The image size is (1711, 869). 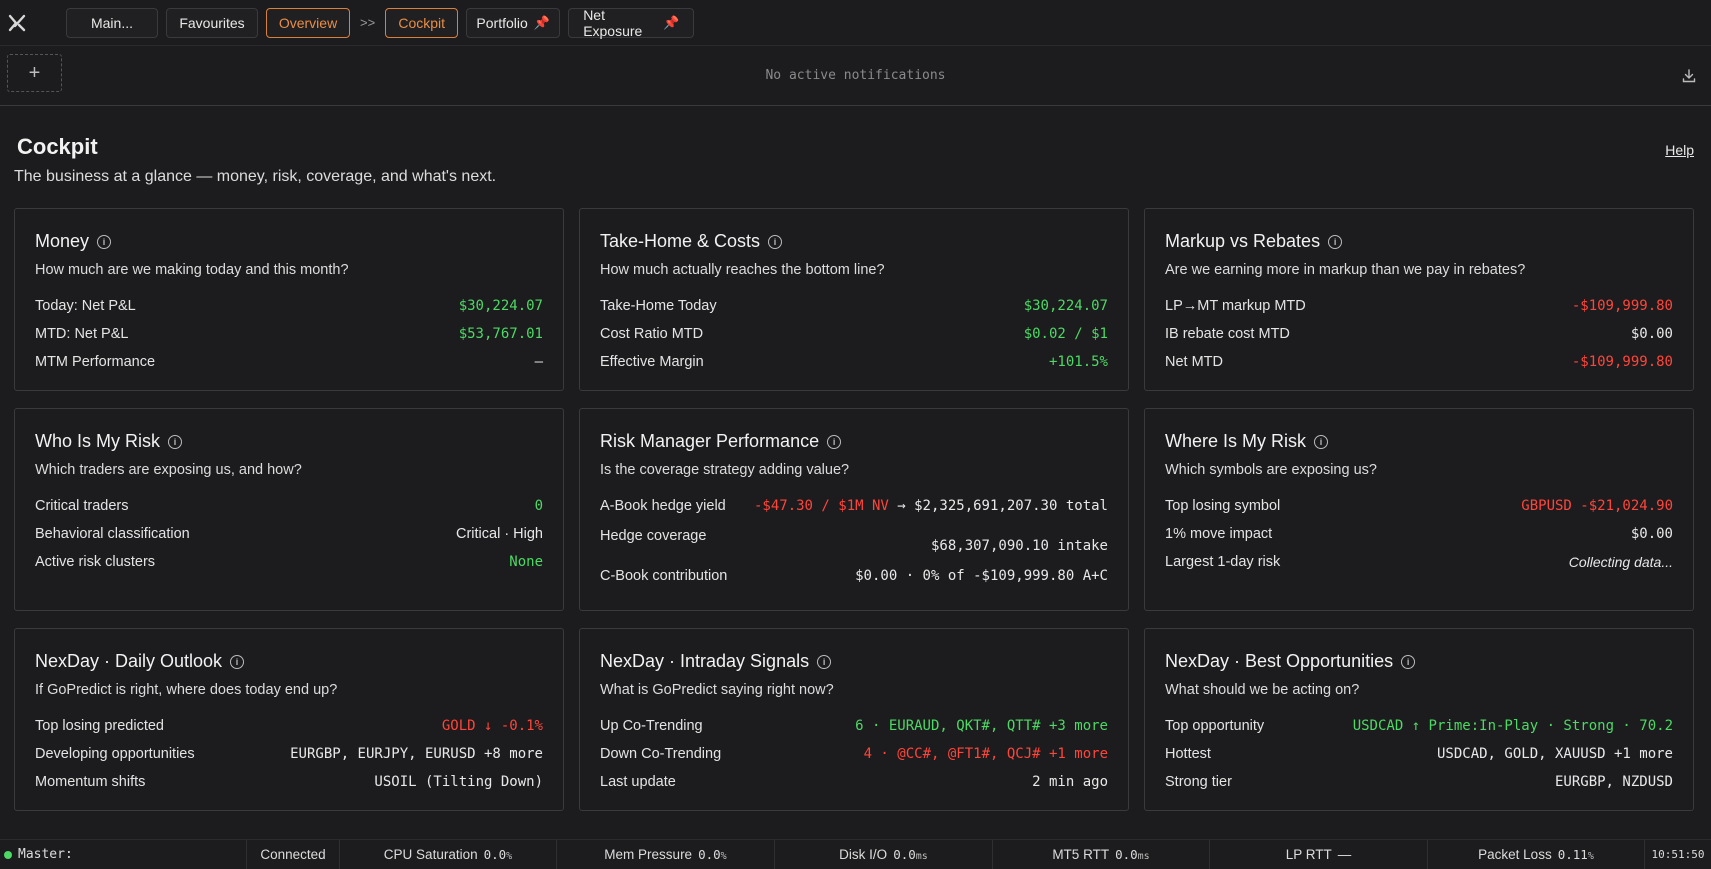 I want to click on card-title: NexDay · Daily Outlook, so click(x=129, y=661).